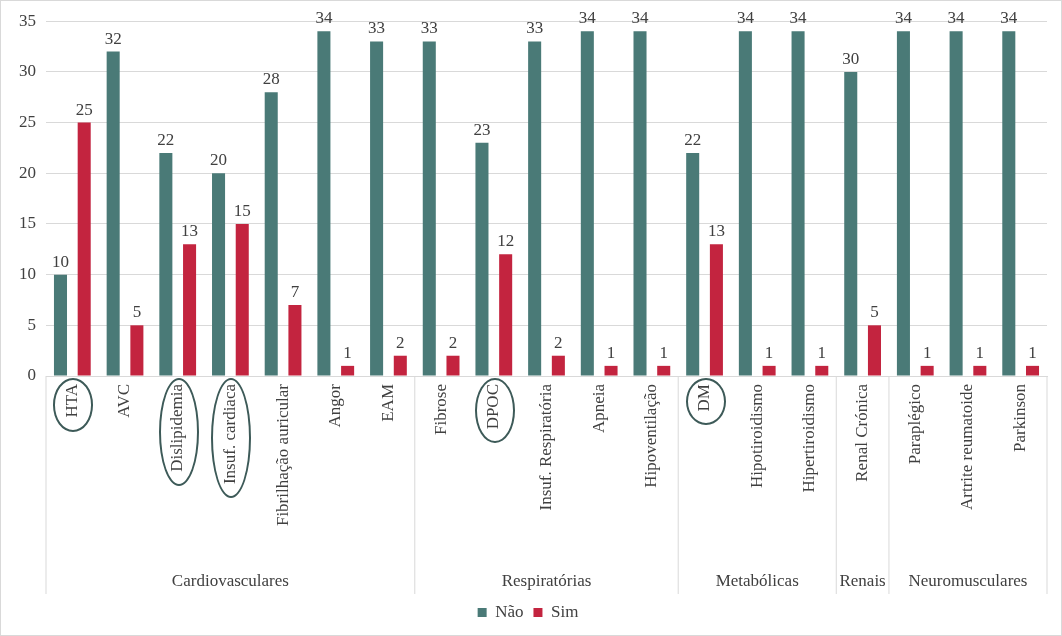  What do you see at coordinates (1020, 417) in the screenshot?
I see `x-tick-label: Parkinson` at bounding box center [1020, 417].